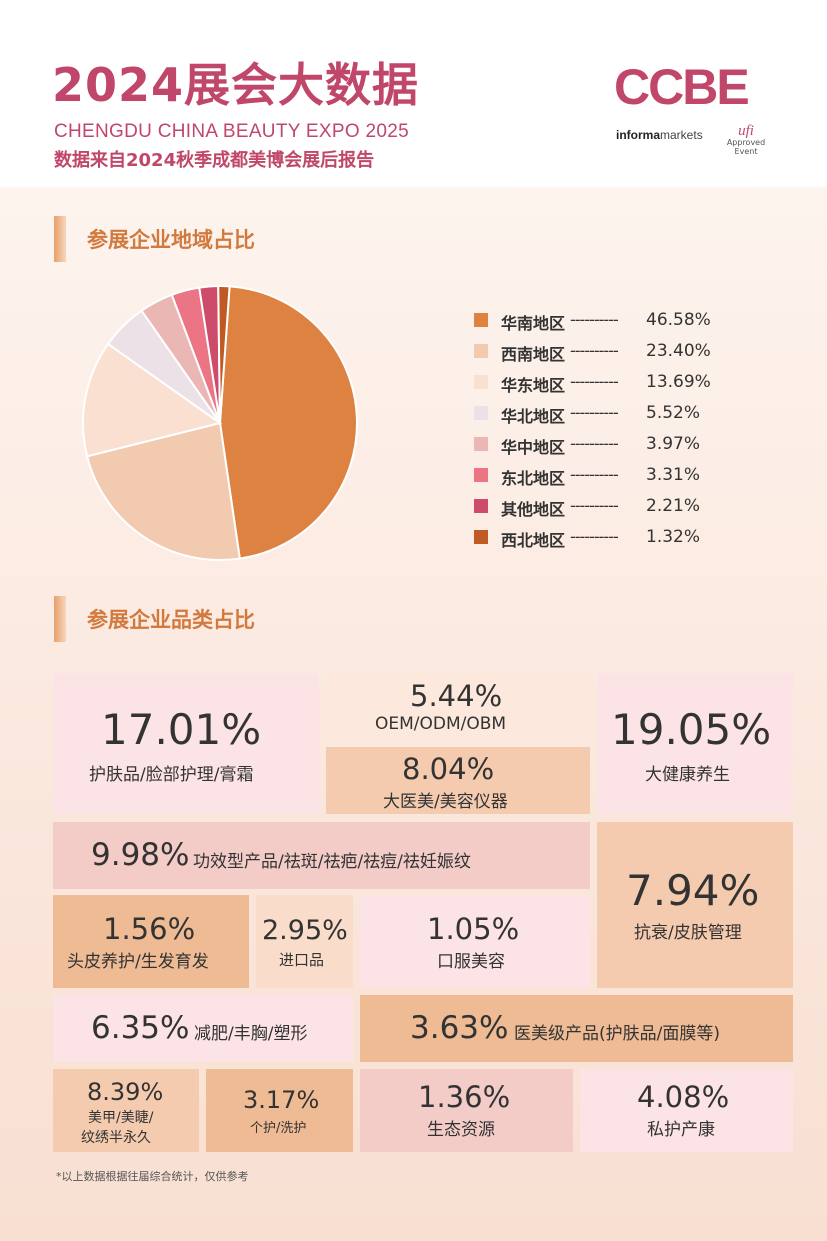  I want to click on section-region-title: 参展企业地域占比, so click(171, 240).